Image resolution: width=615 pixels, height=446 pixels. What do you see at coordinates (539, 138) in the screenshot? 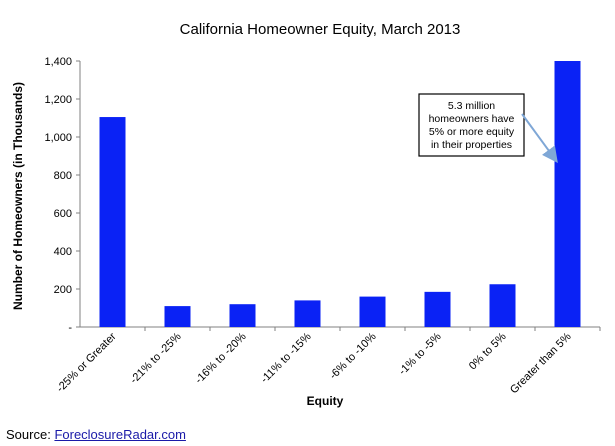
I see `annotation-arrow` at bounding box center [539, 138].